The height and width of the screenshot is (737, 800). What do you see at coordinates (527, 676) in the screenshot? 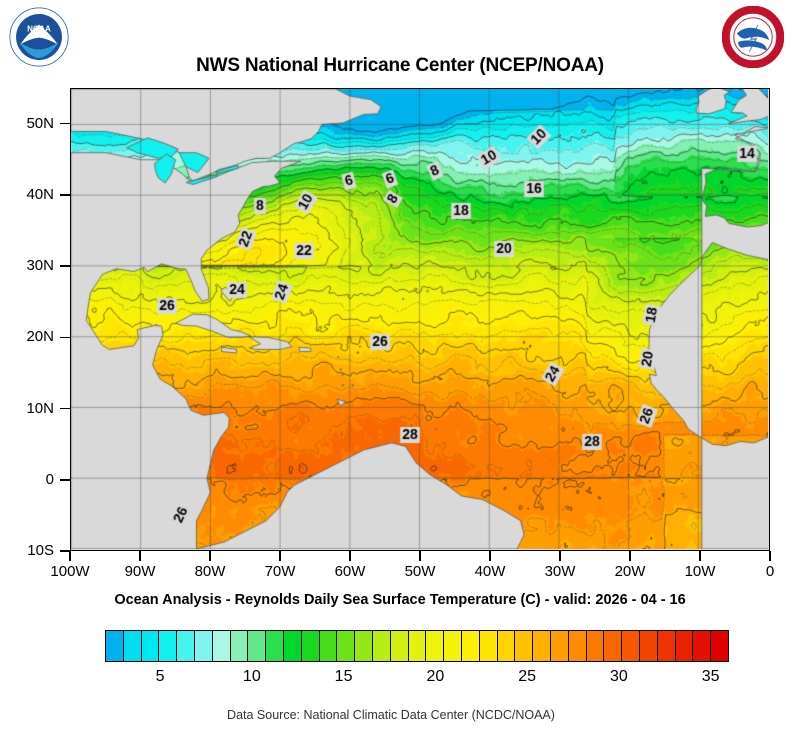
I see `colorbar-tick-label: 25` at bounding box center [527, 676].